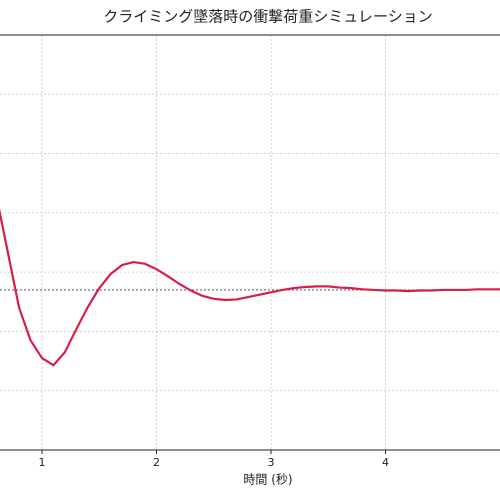 Image resolution: width=500 pixels, height=500 pixels. What do you see at coordinates (267, 480) in the screenshot?
I see `x-axis-label: 時間 (秒)` at bounding box center [267, 480].